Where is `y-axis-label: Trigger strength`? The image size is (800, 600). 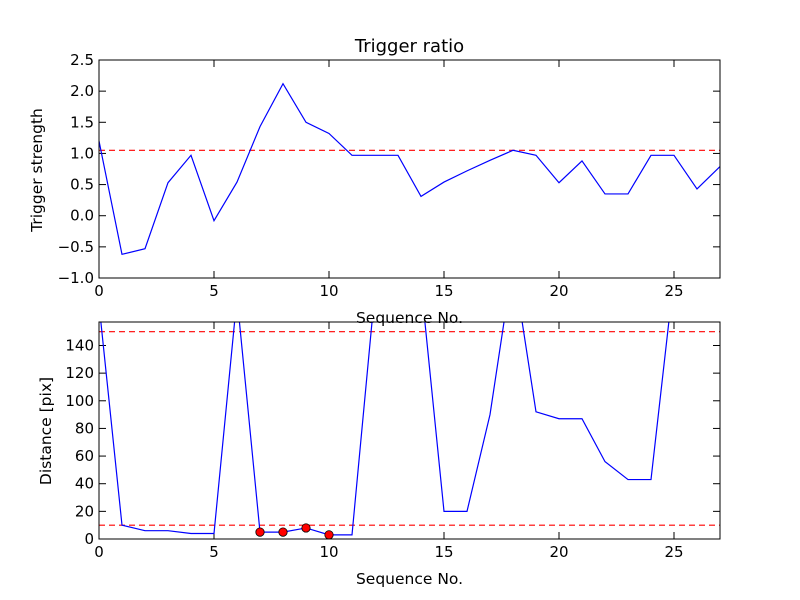
y-axis-label: Trigger strength is located at coordinates (37, 170).